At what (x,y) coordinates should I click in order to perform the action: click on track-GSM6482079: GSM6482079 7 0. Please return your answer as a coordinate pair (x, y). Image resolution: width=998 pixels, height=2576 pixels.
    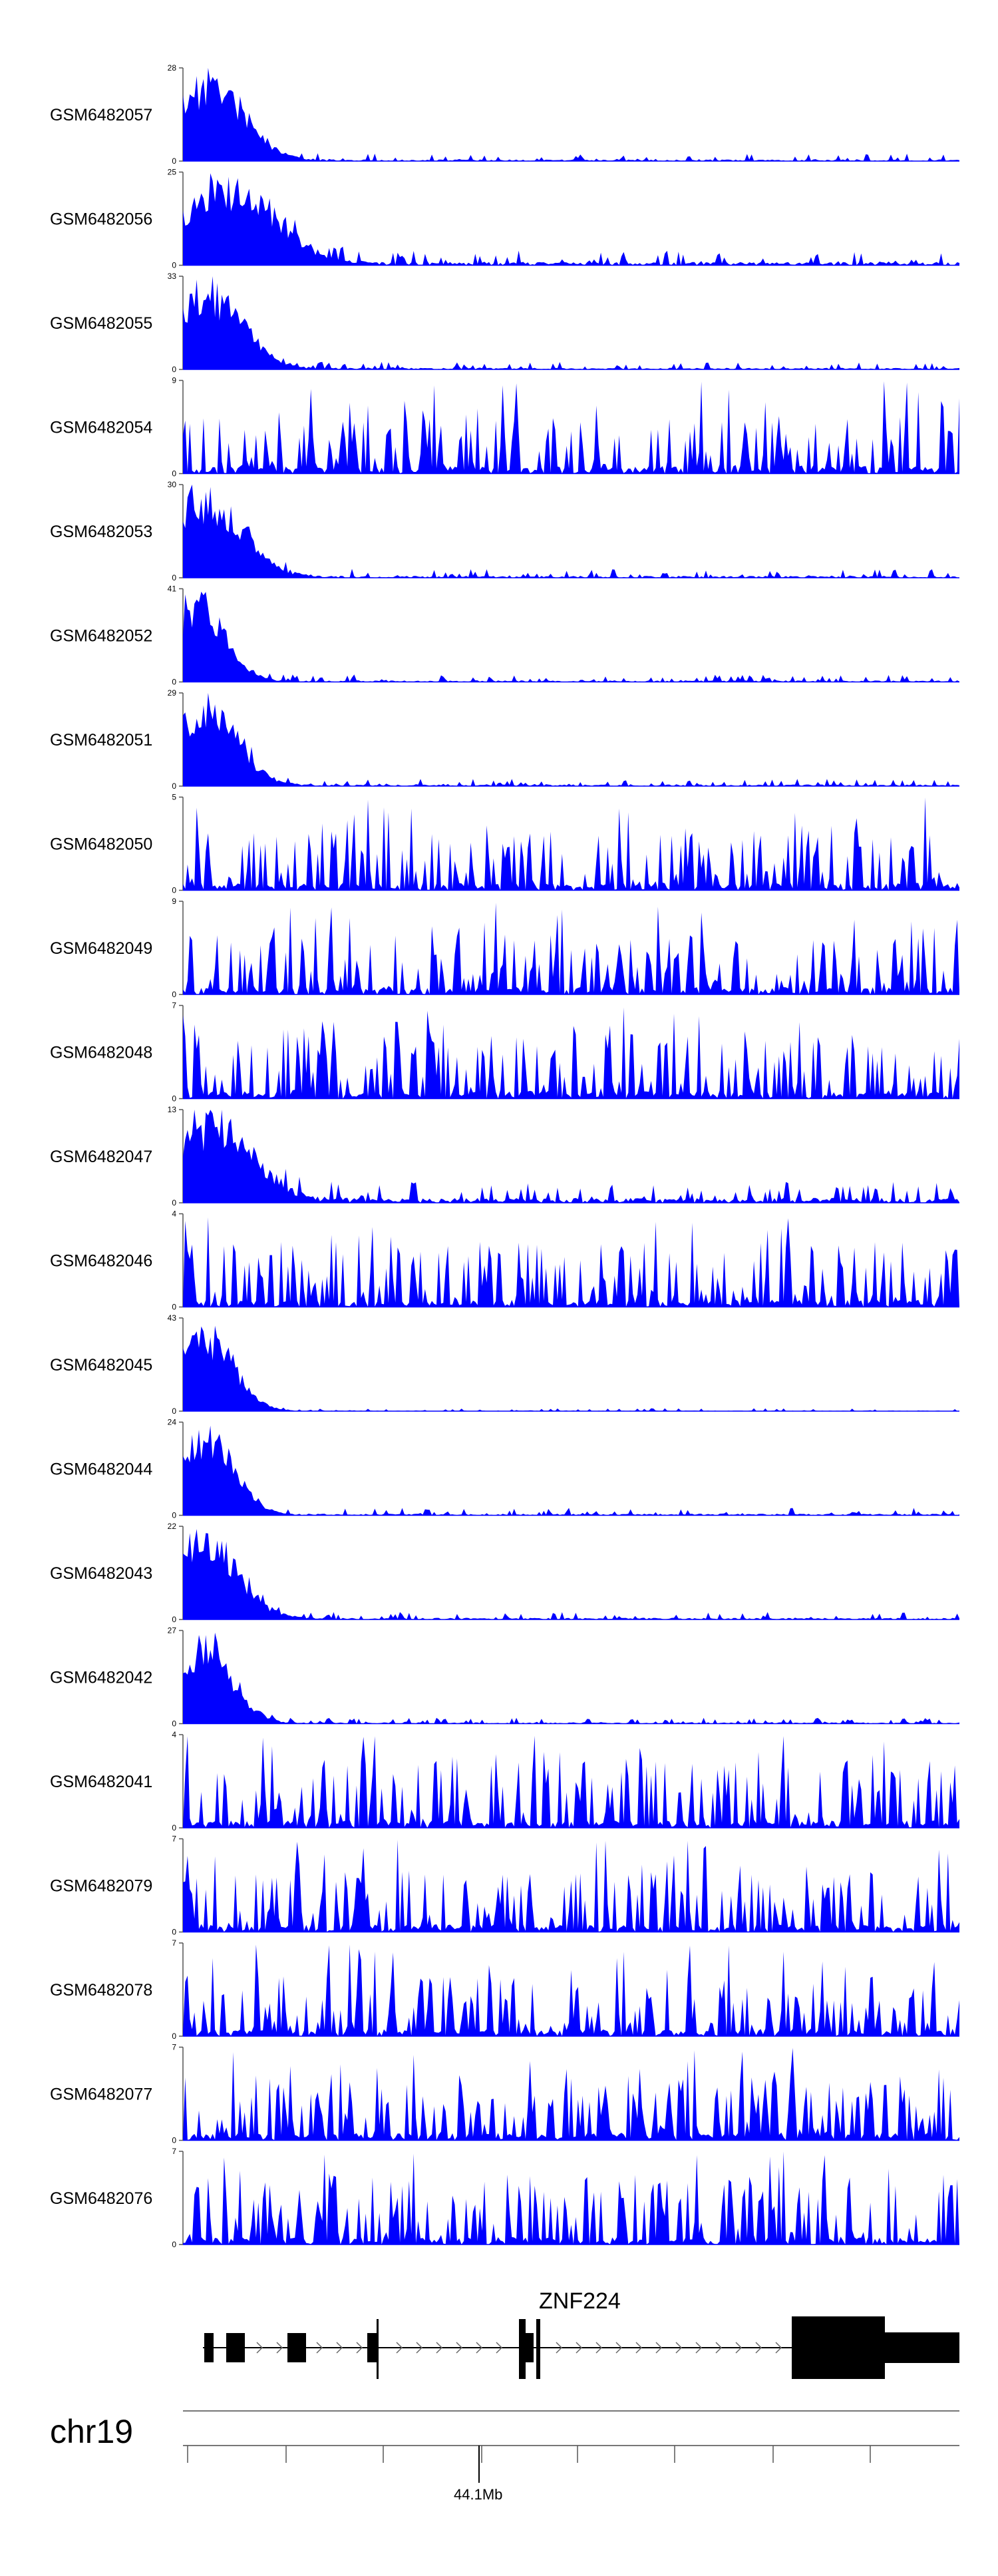
    Looking at the image, I should click on (504, 1885).